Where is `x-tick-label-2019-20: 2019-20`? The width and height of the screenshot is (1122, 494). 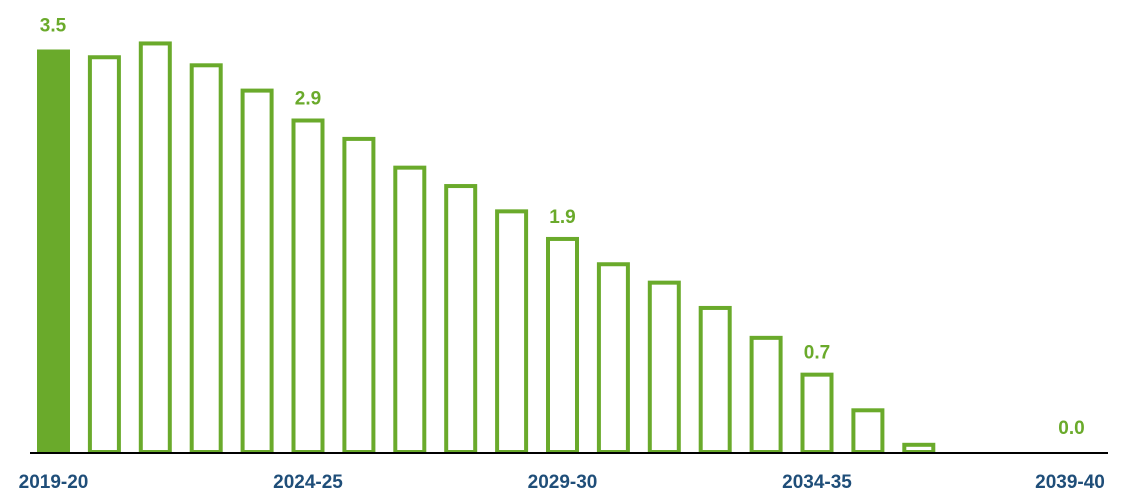
x-tick-label-2019-20: 2019-20 is located at coordinates (54, 482).